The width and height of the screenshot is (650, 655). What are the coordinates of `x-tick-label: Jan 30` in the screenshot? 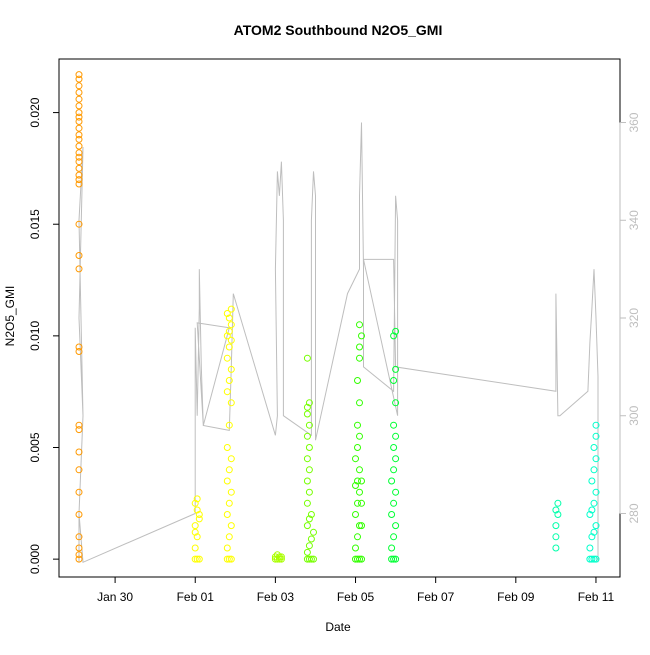 It's located at (115, 597).